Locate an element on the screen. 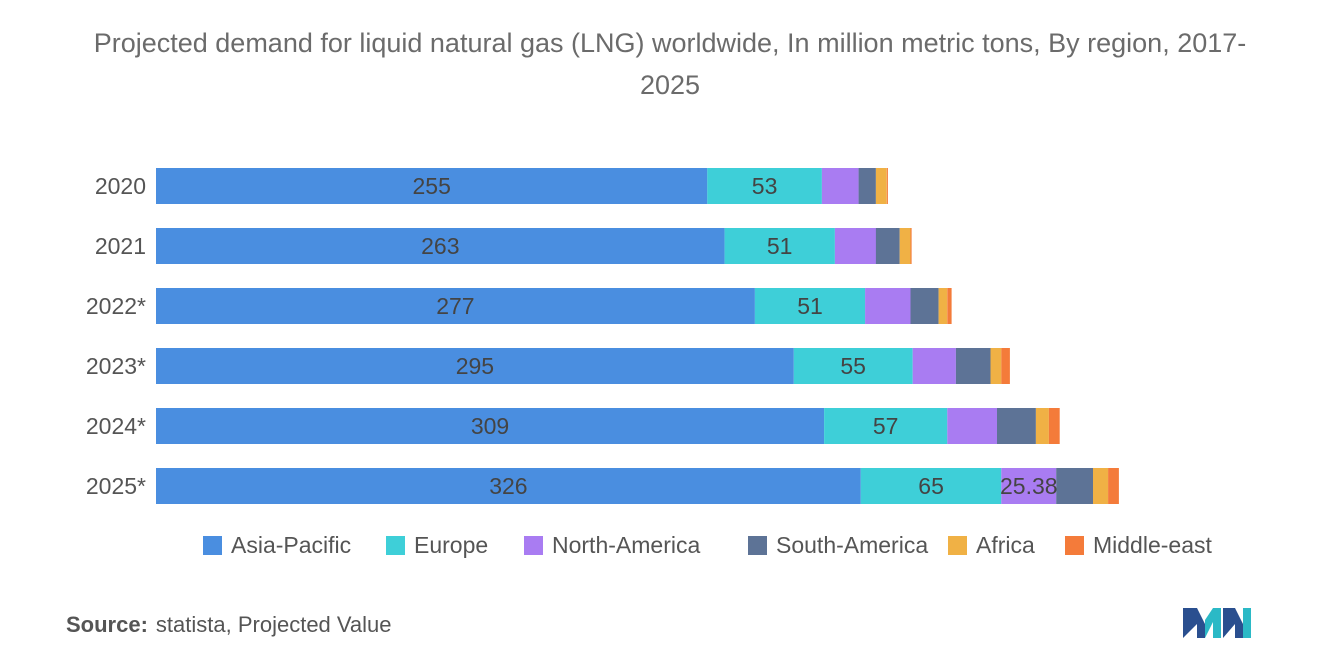  data-label: 326 is located at coordinates (508, 486).